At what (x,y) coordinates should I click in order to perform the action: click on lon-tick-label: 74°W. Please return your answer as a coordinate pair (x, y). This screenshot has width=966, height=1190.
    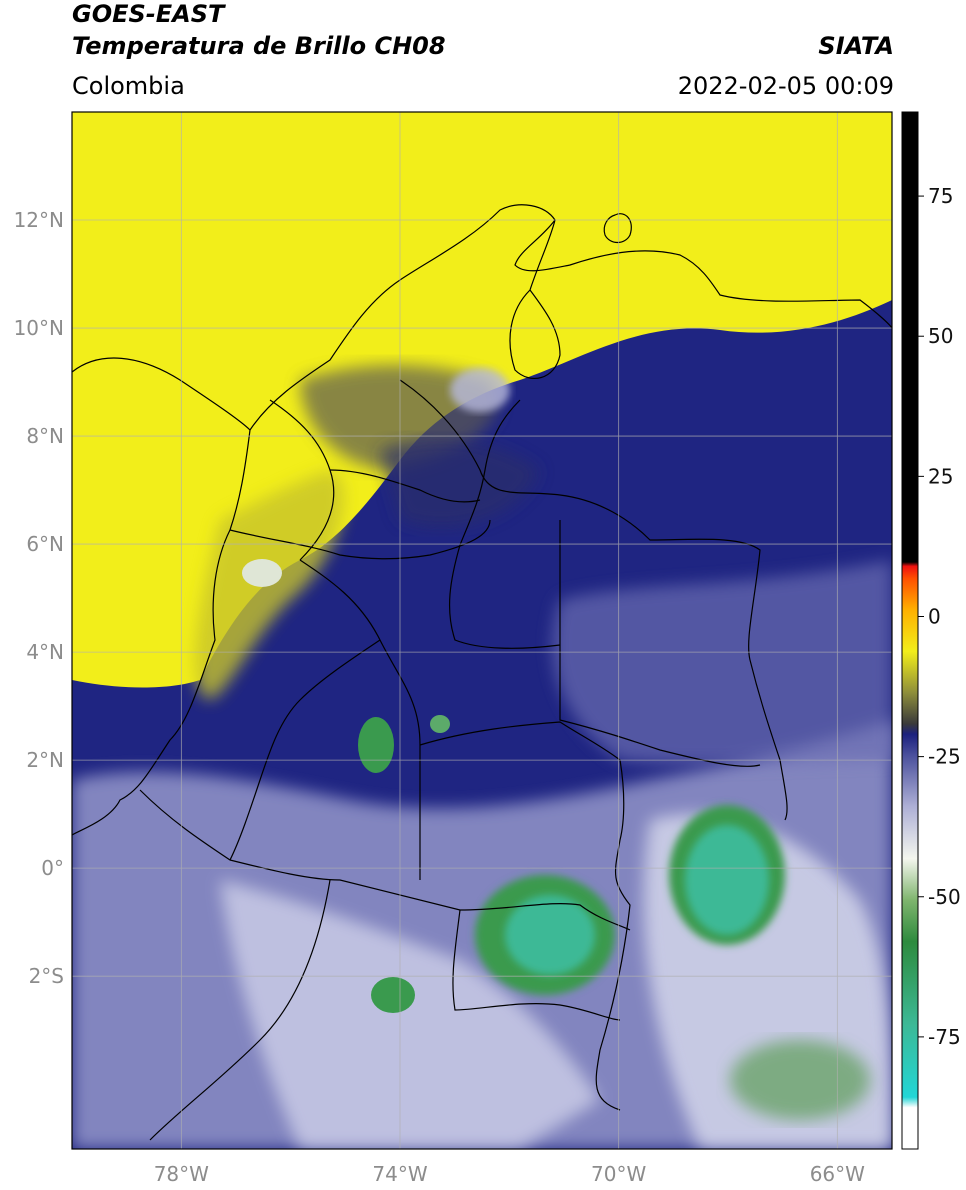
    Looking at the image, I should click on (399, 1174).